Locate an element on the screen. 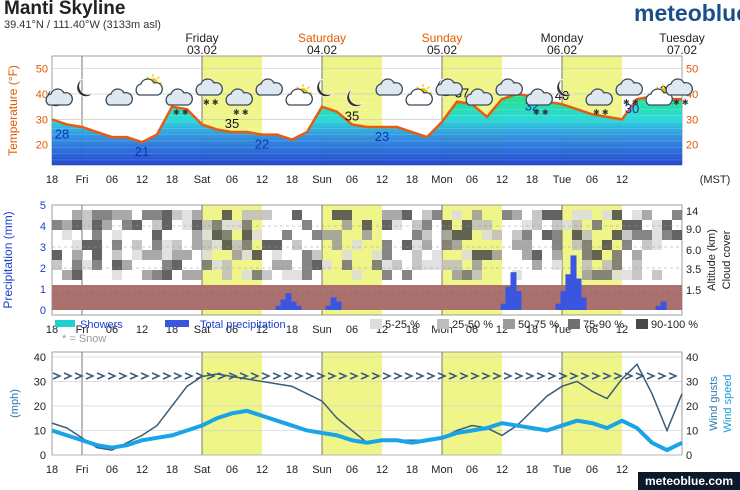  precip-tick-left: 3 is located at coordinates (43, 248).